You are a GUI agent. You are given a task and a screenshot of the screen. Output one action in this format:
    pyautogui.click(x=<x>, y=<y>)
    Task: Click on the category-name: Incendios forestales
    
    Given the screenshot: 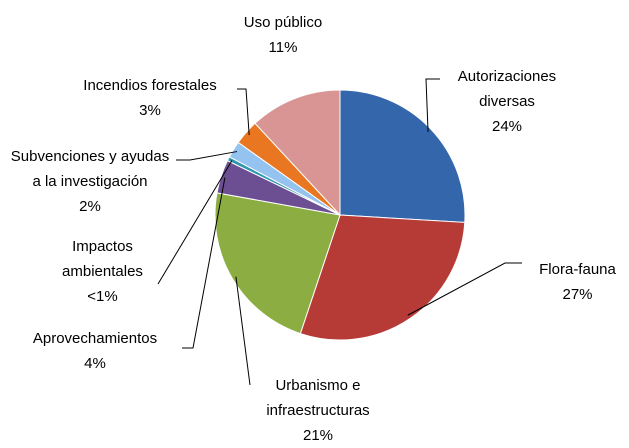 What is the action you would take?
    pyautogui.click(x=150, y=85)
    